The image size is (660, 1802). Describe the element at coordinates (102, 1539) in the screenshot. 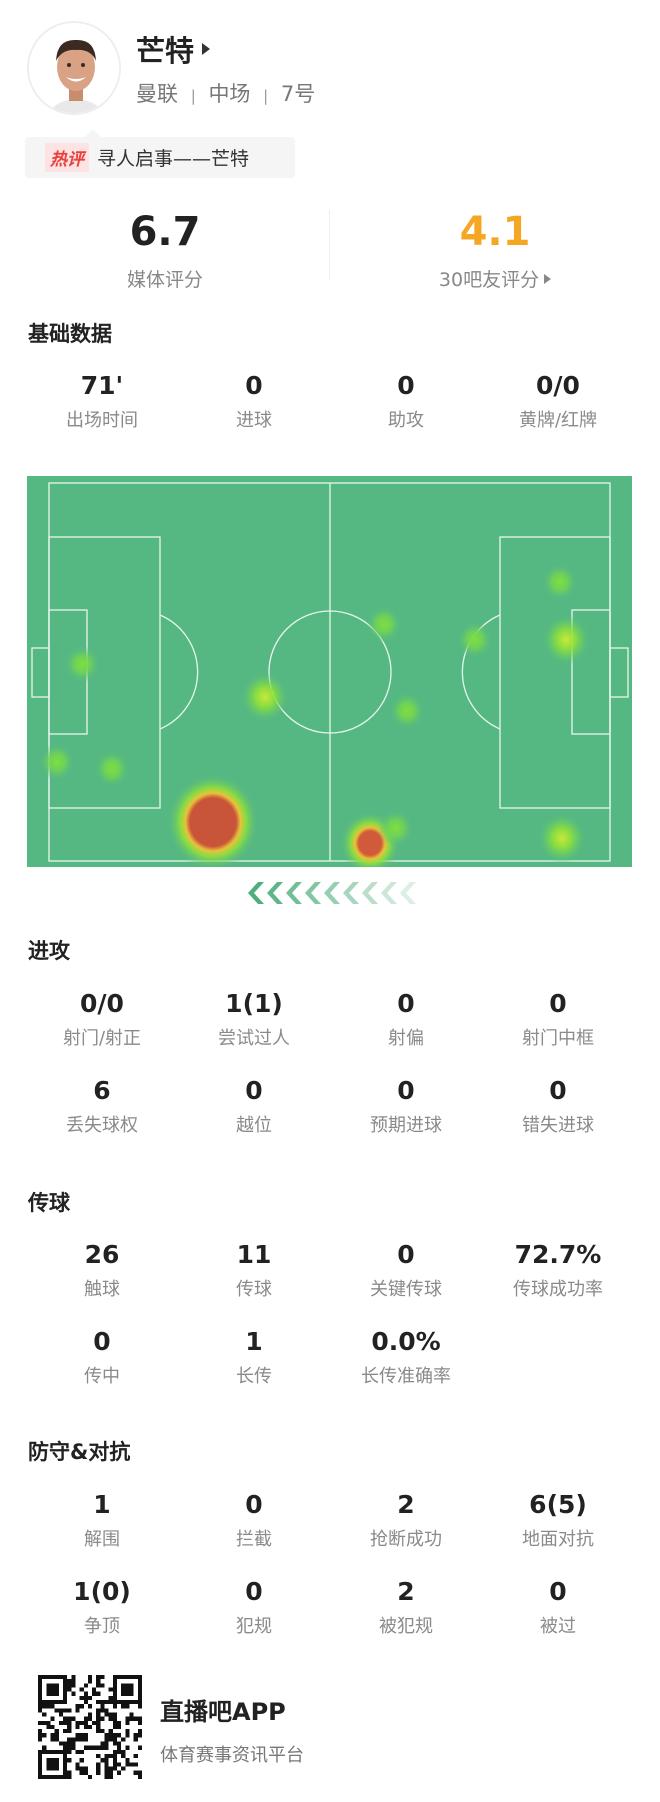

I see `stat-label: 解围` at that location.